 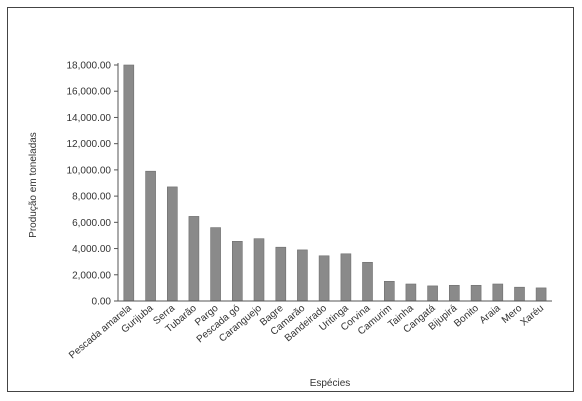 What do you see at coordinates (89, 66) in the screenshot?
I see `y-tick-label: 18,000.00` at bounding box center [89, 66].